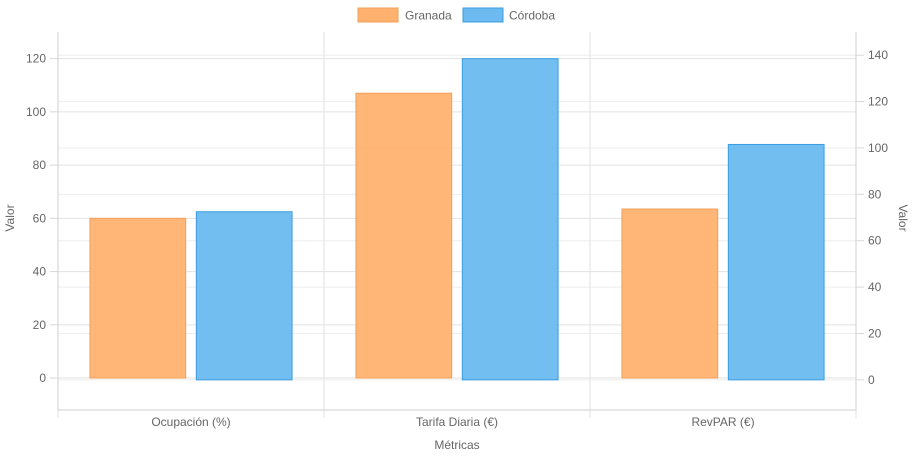 Image resolution: width=914 pixels, height=457 pixels. Describe the element at coordinates (40, 325) in the screenshot. I see `y-tick-label-left: 20` at that location.